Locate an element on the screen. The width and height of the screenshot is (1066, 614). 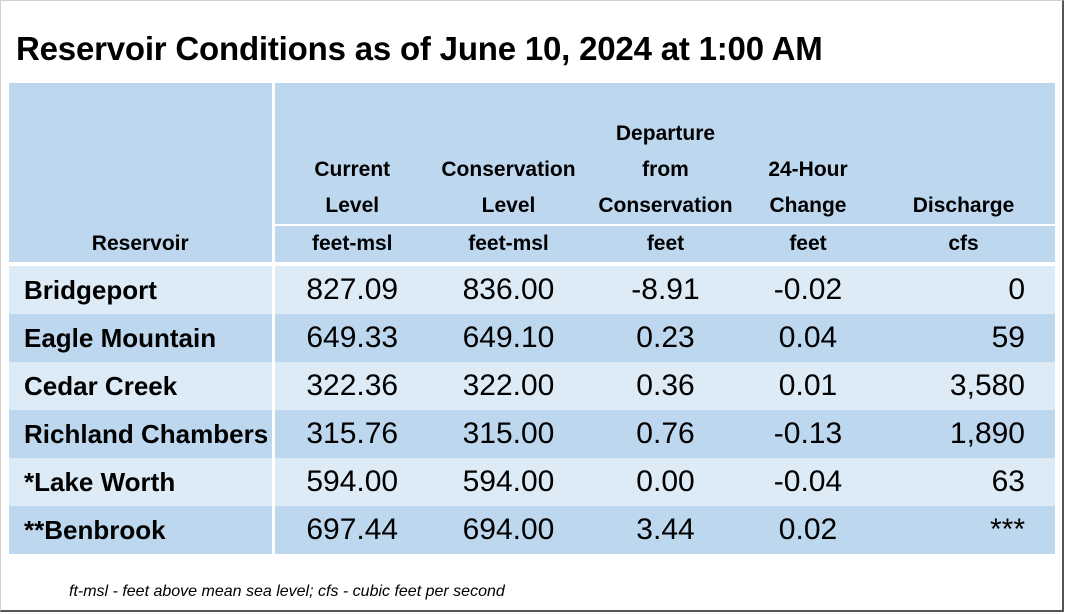
change-cell: -0.04 is located at coordinates (808, 482).